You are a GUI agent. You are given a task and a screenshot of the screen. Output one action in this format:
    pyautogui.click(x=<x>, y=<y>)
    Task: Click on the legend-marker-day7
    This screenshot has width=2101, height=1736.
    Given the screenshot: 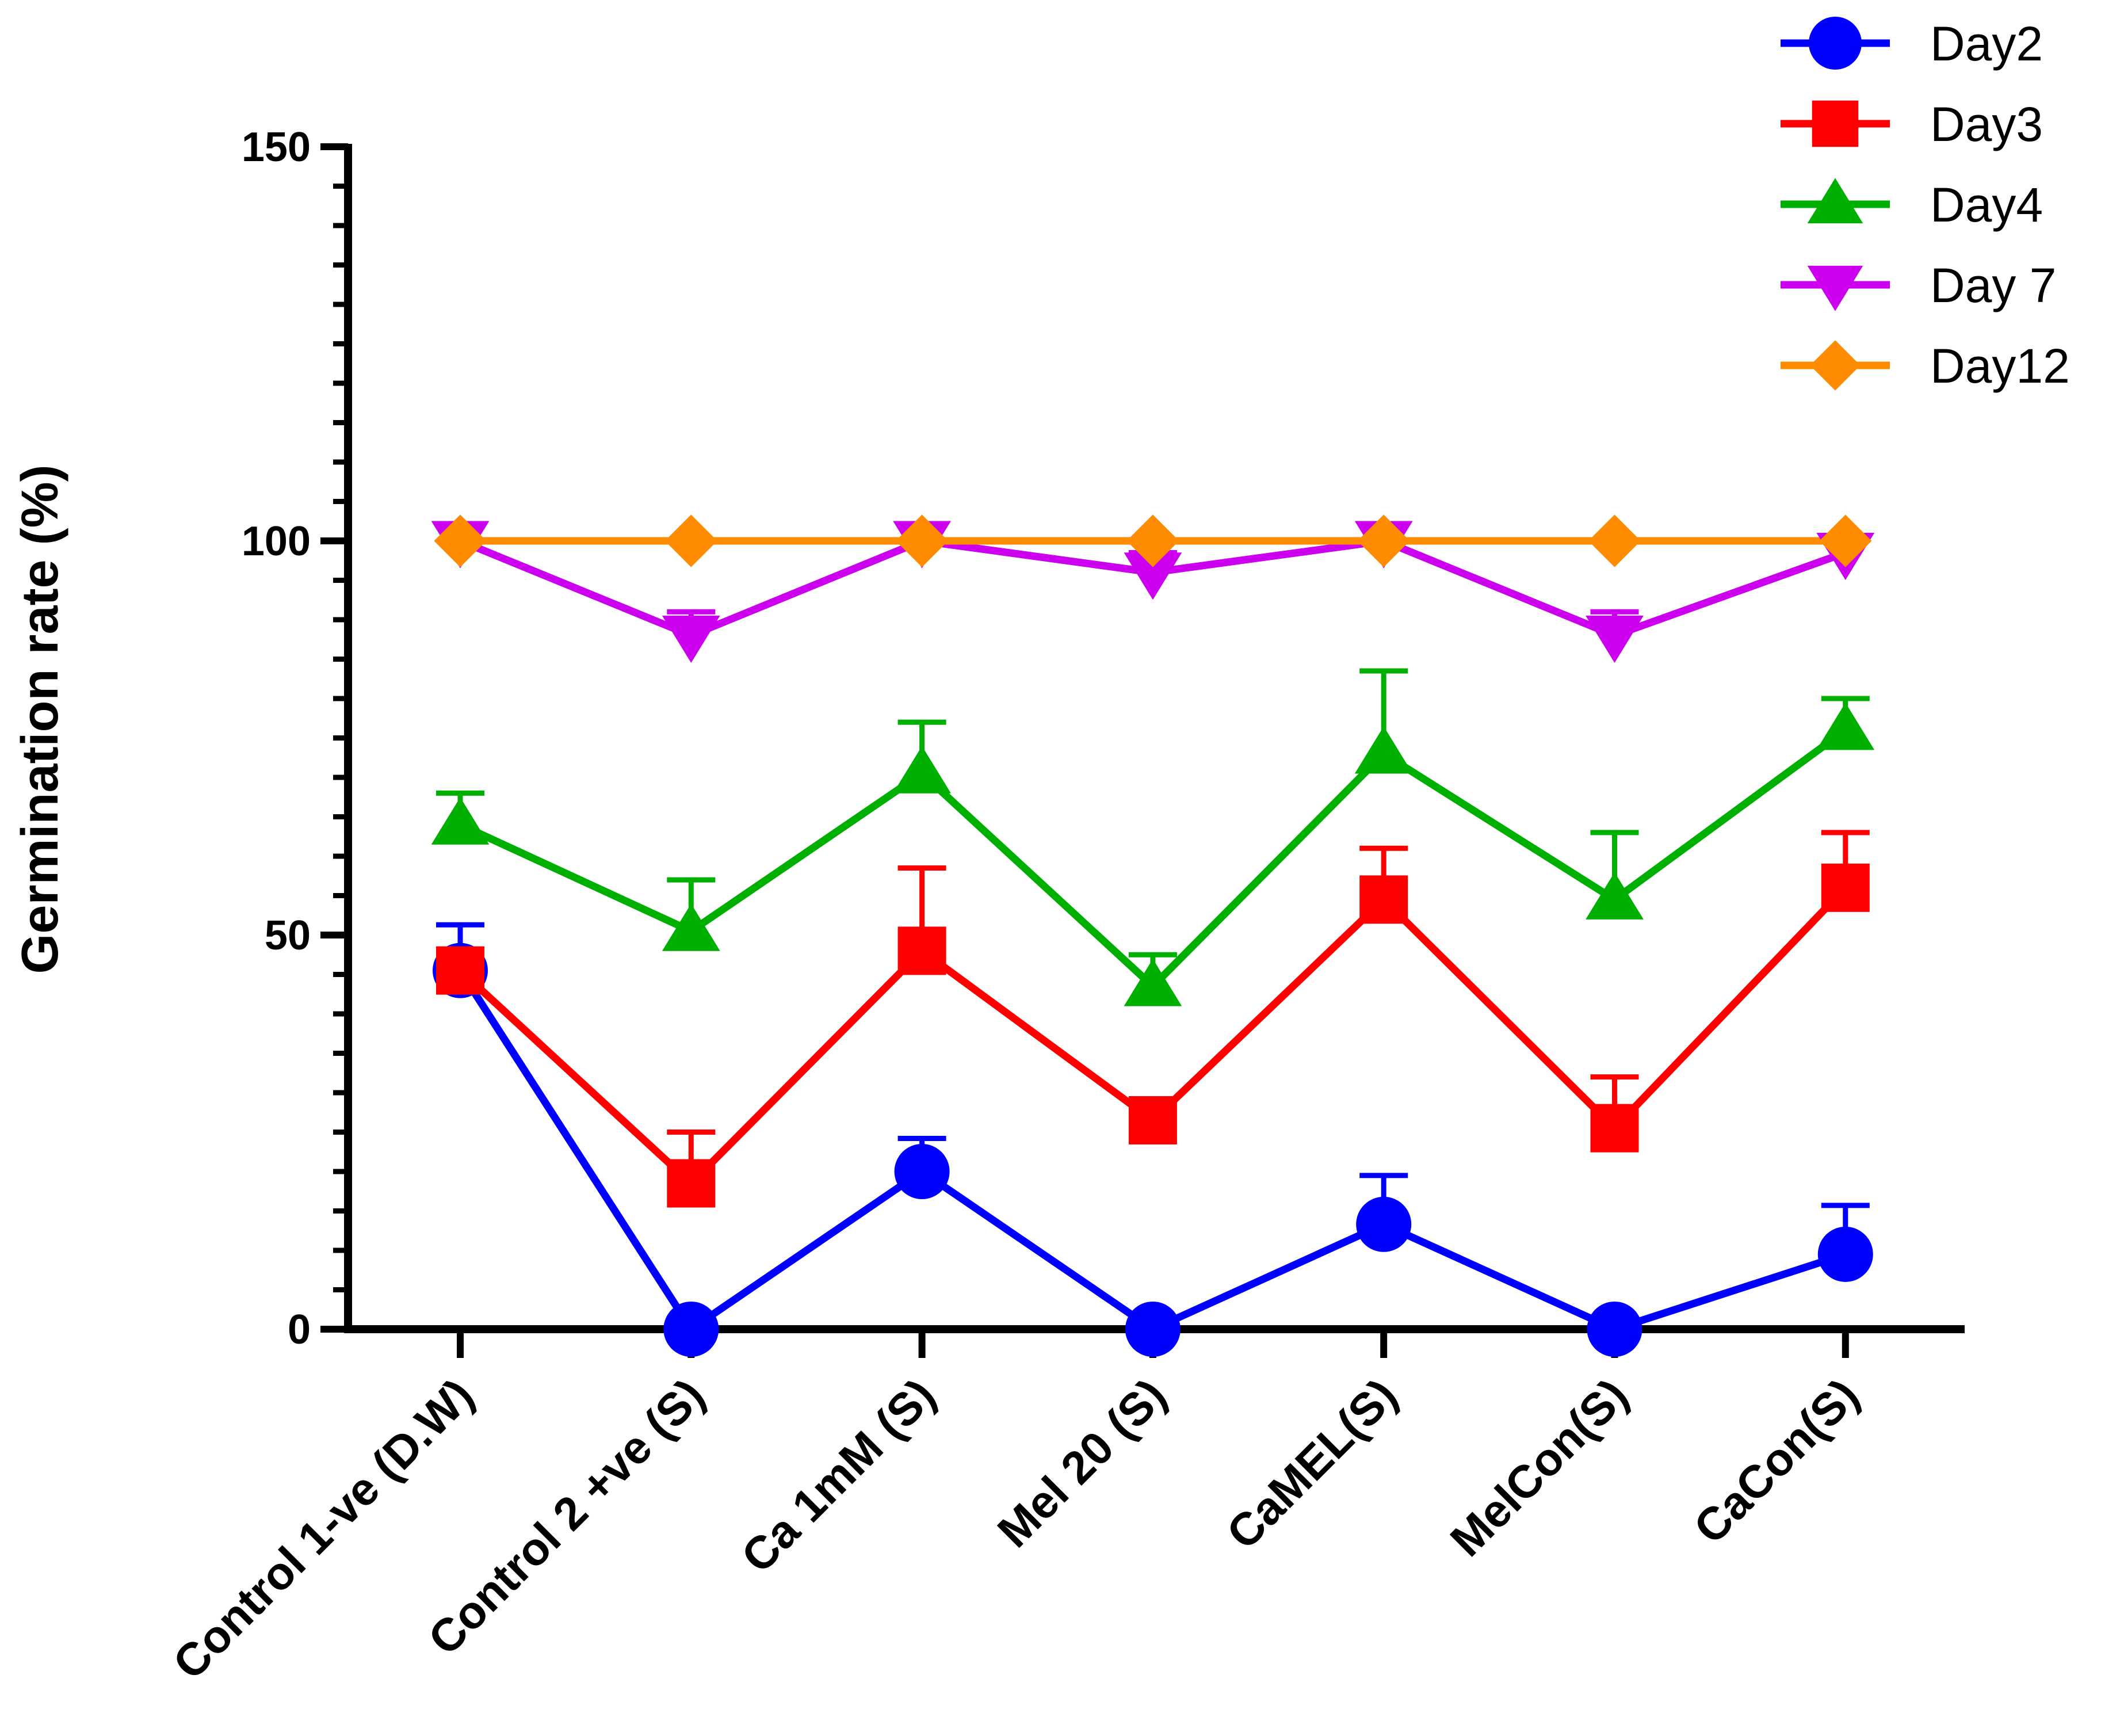 What is the action you would take?
    pyautogui.click(x=1835, y=288)
    